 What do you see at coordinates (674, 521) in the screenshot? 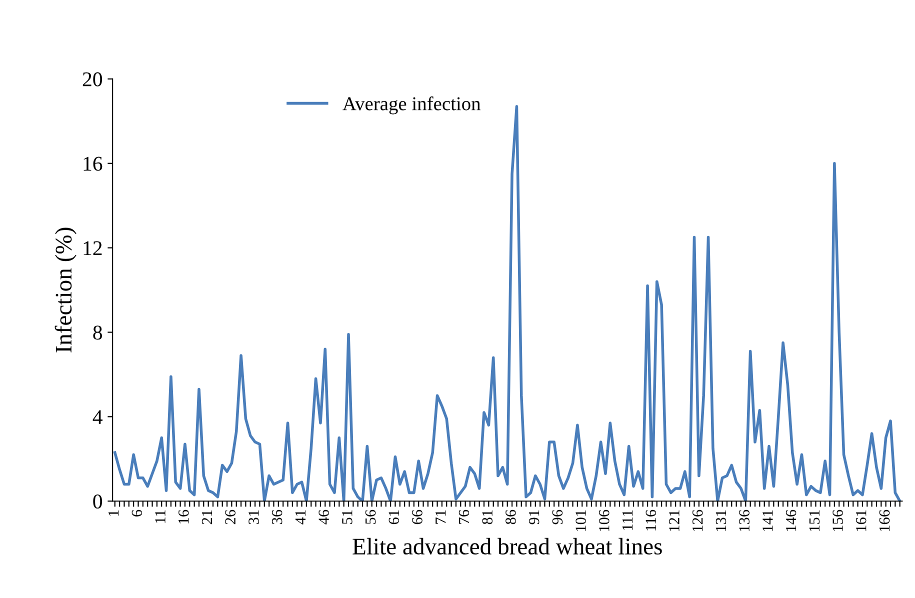
I see `x-tick-label: 121` at bounding box center [674, 521].